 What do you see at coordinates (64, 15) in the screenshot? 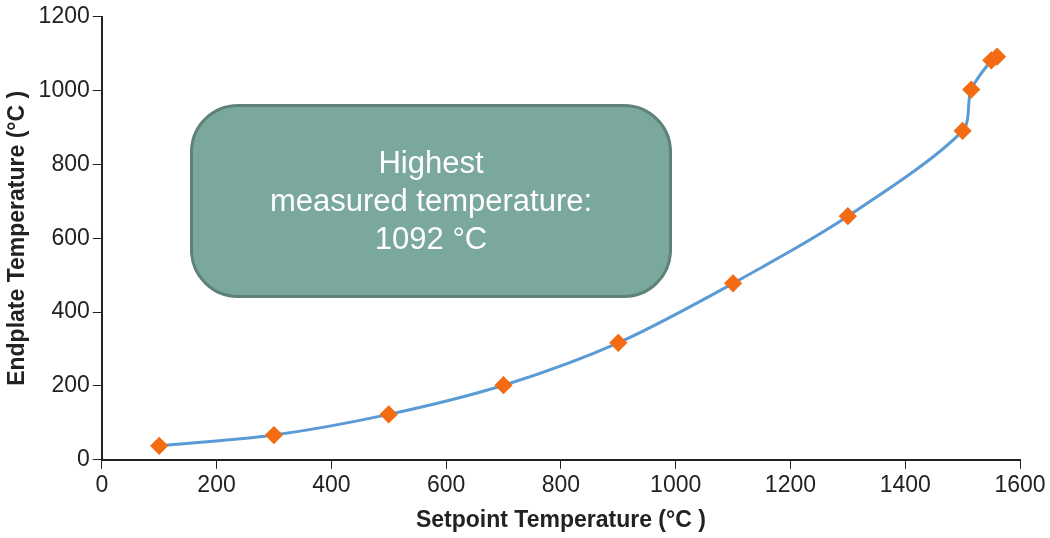
I see `y-tick-label: 1200` at bounding box center [64, 15].